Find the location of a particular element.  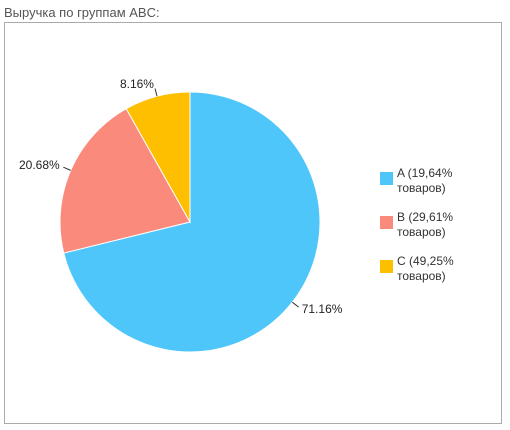

data-label: 8.16% is located at coordinates (137, 84).